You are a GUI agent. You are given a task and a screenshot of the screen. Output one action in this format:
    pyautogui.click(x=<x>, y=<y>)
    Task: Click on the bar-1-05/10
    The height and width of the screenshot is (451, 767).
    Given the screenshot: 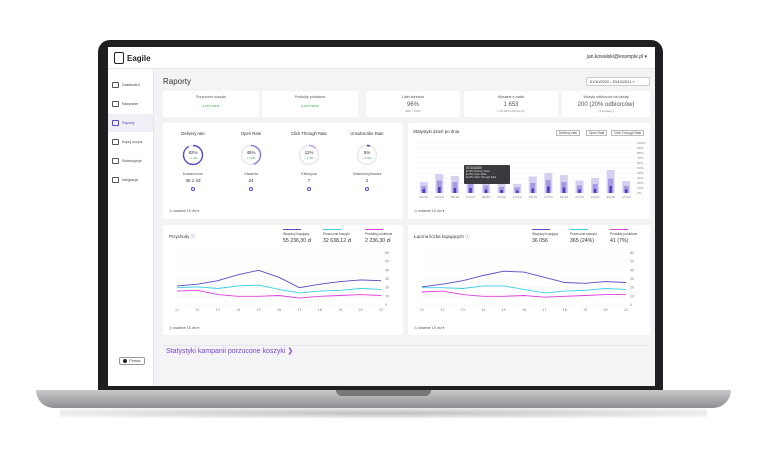 What is the action you would take?
    pyautogui.click(x=455, y=187)
    